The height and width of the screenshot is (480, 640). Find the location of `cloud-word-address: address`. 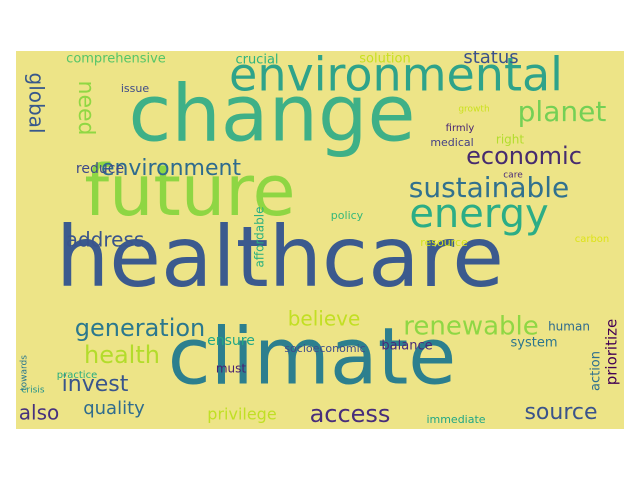

cloud-word-address: address is located at coordinates (105, 240).